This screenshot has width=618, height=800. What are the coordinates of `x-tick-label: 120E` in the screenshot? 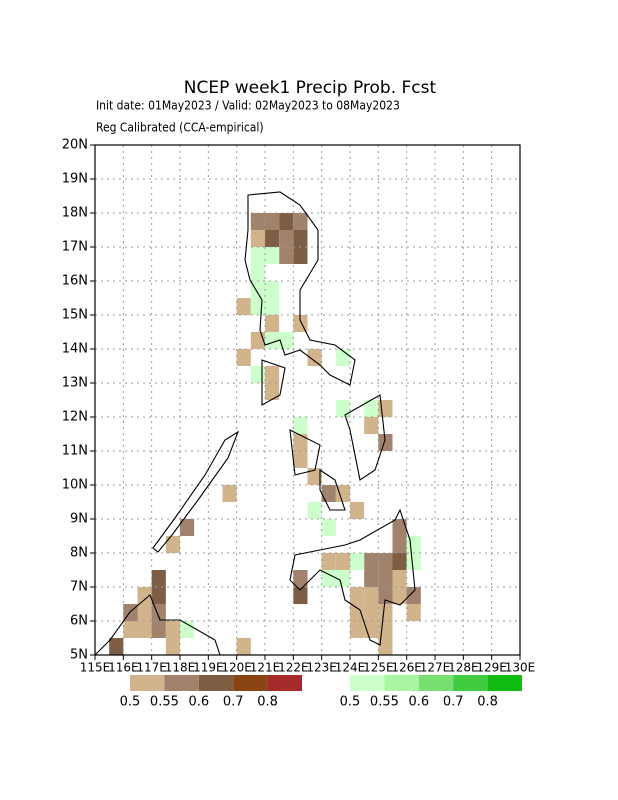 It's located at (236, 668).